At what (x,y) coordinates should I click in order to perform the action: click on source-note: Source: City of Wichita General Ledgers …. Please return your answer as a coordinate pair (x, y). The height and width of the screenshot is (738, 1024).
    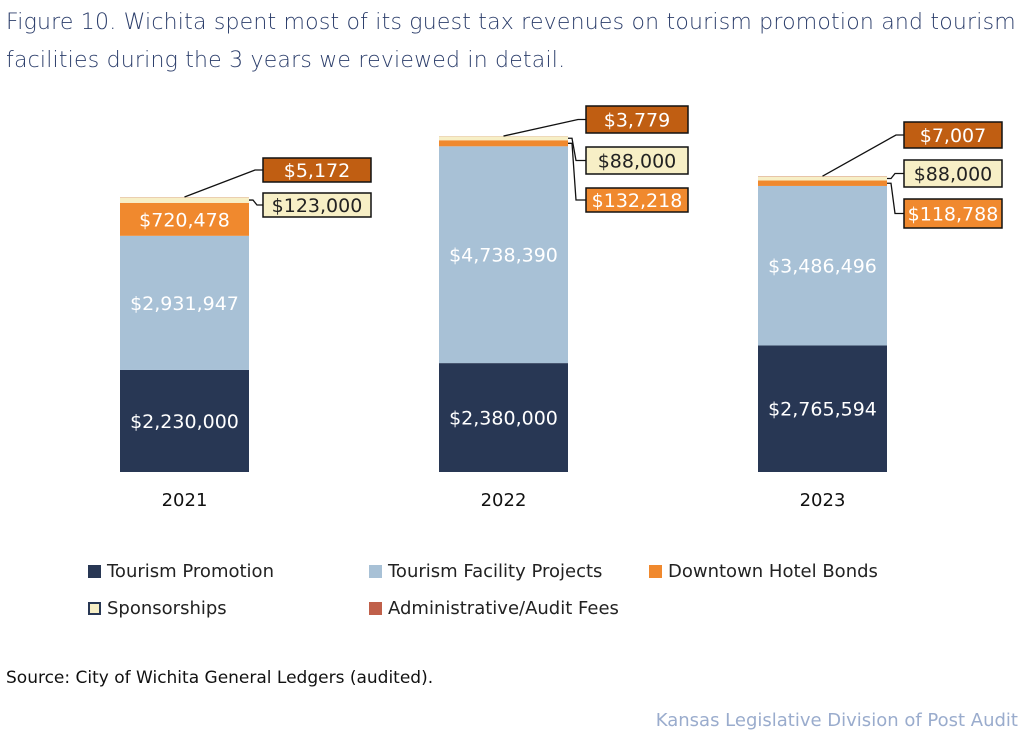
    Looking at the image, I should click on (220, 678).